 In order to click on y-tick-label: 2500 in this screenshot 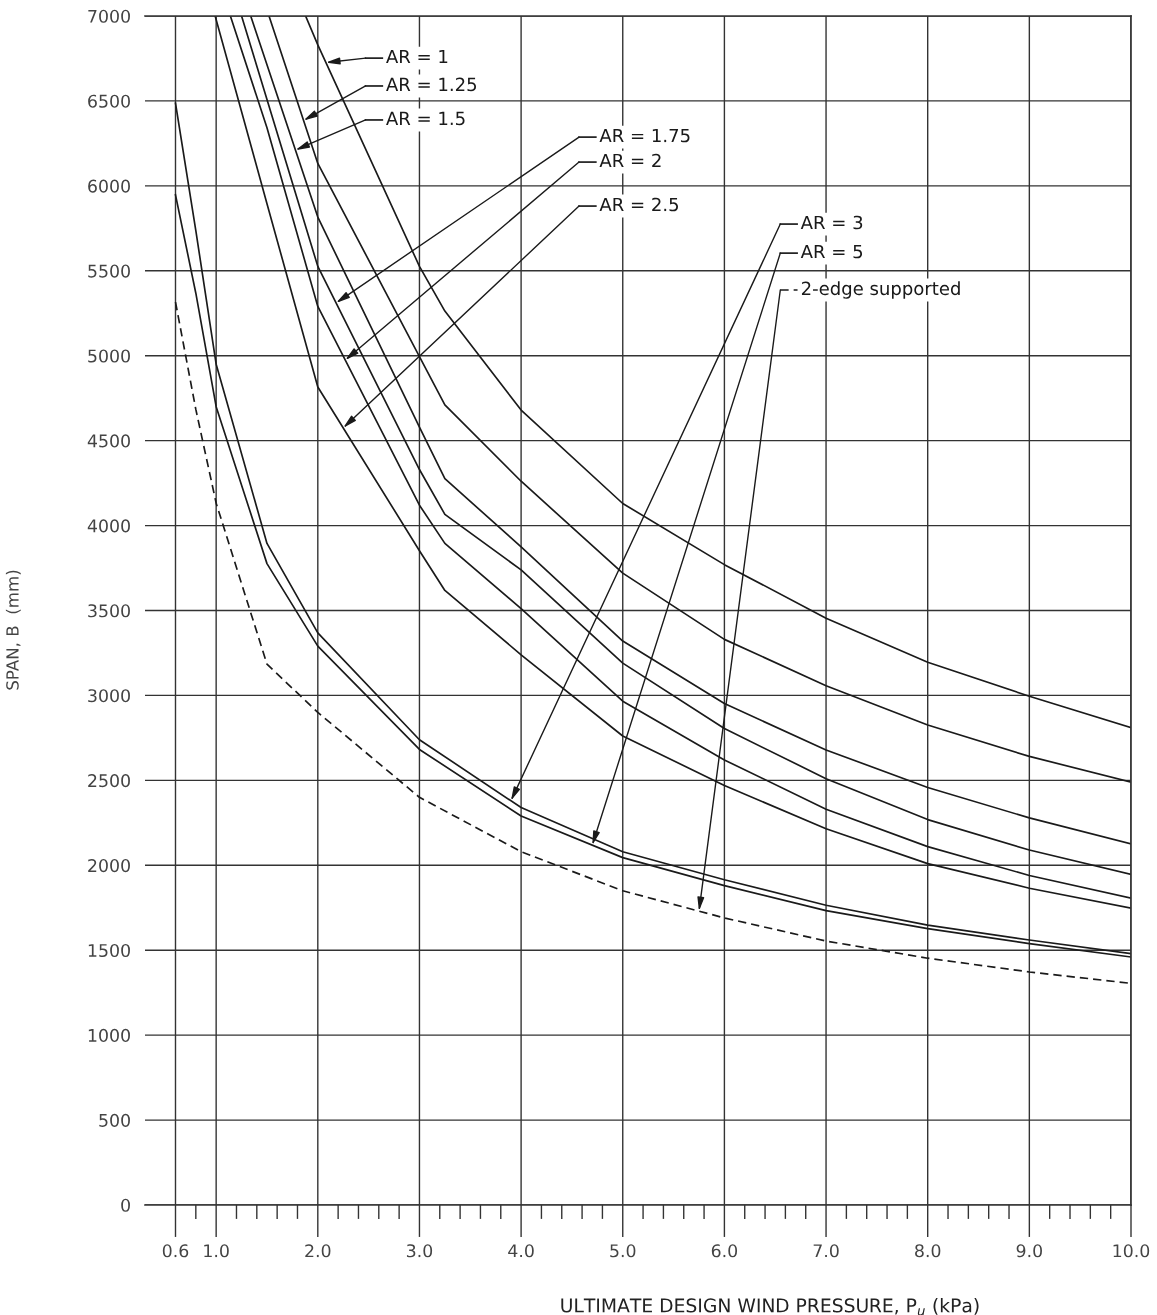, I will do `click(109, 781)`.